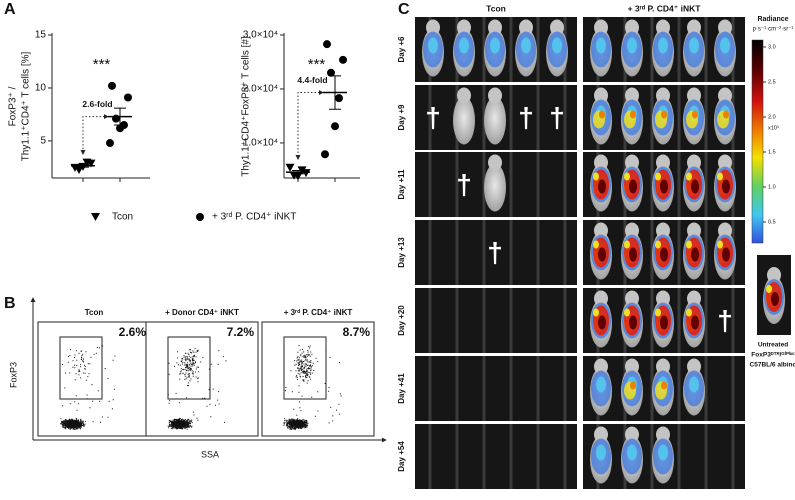 The image size is (795, 500). I want to click on gate-percent: 8.7%, so click(357, 332).